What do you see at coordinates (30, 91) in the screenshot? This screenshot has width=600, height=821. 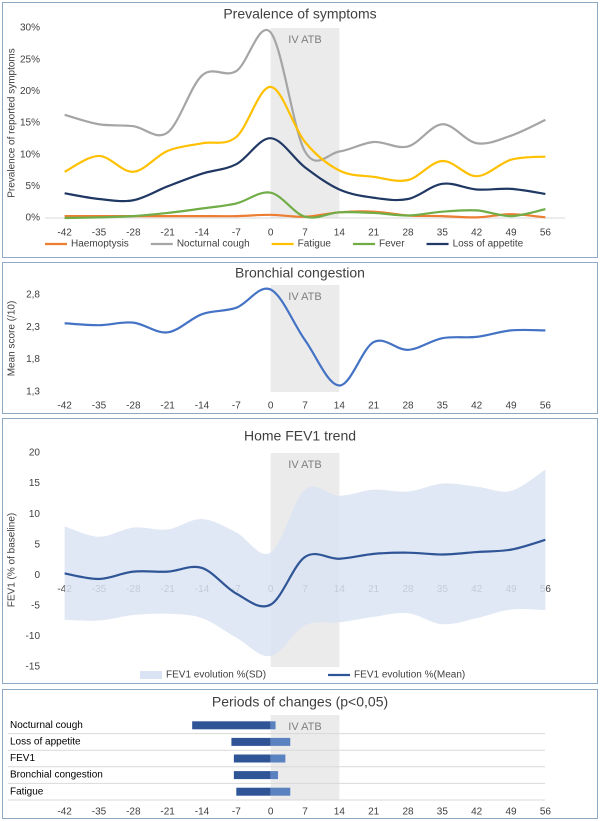 I see `y-tick-label: 20%` at bounding box center [30, 91].